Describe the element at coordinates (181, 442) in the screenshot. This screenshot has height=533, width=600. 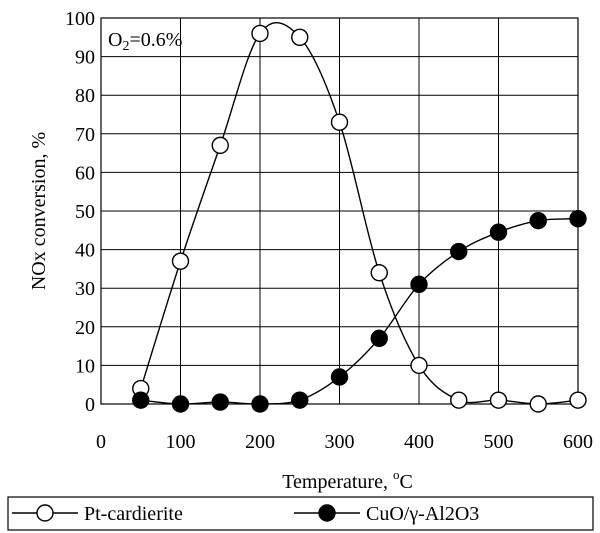
I see `x-tick-label: 100` at that location.